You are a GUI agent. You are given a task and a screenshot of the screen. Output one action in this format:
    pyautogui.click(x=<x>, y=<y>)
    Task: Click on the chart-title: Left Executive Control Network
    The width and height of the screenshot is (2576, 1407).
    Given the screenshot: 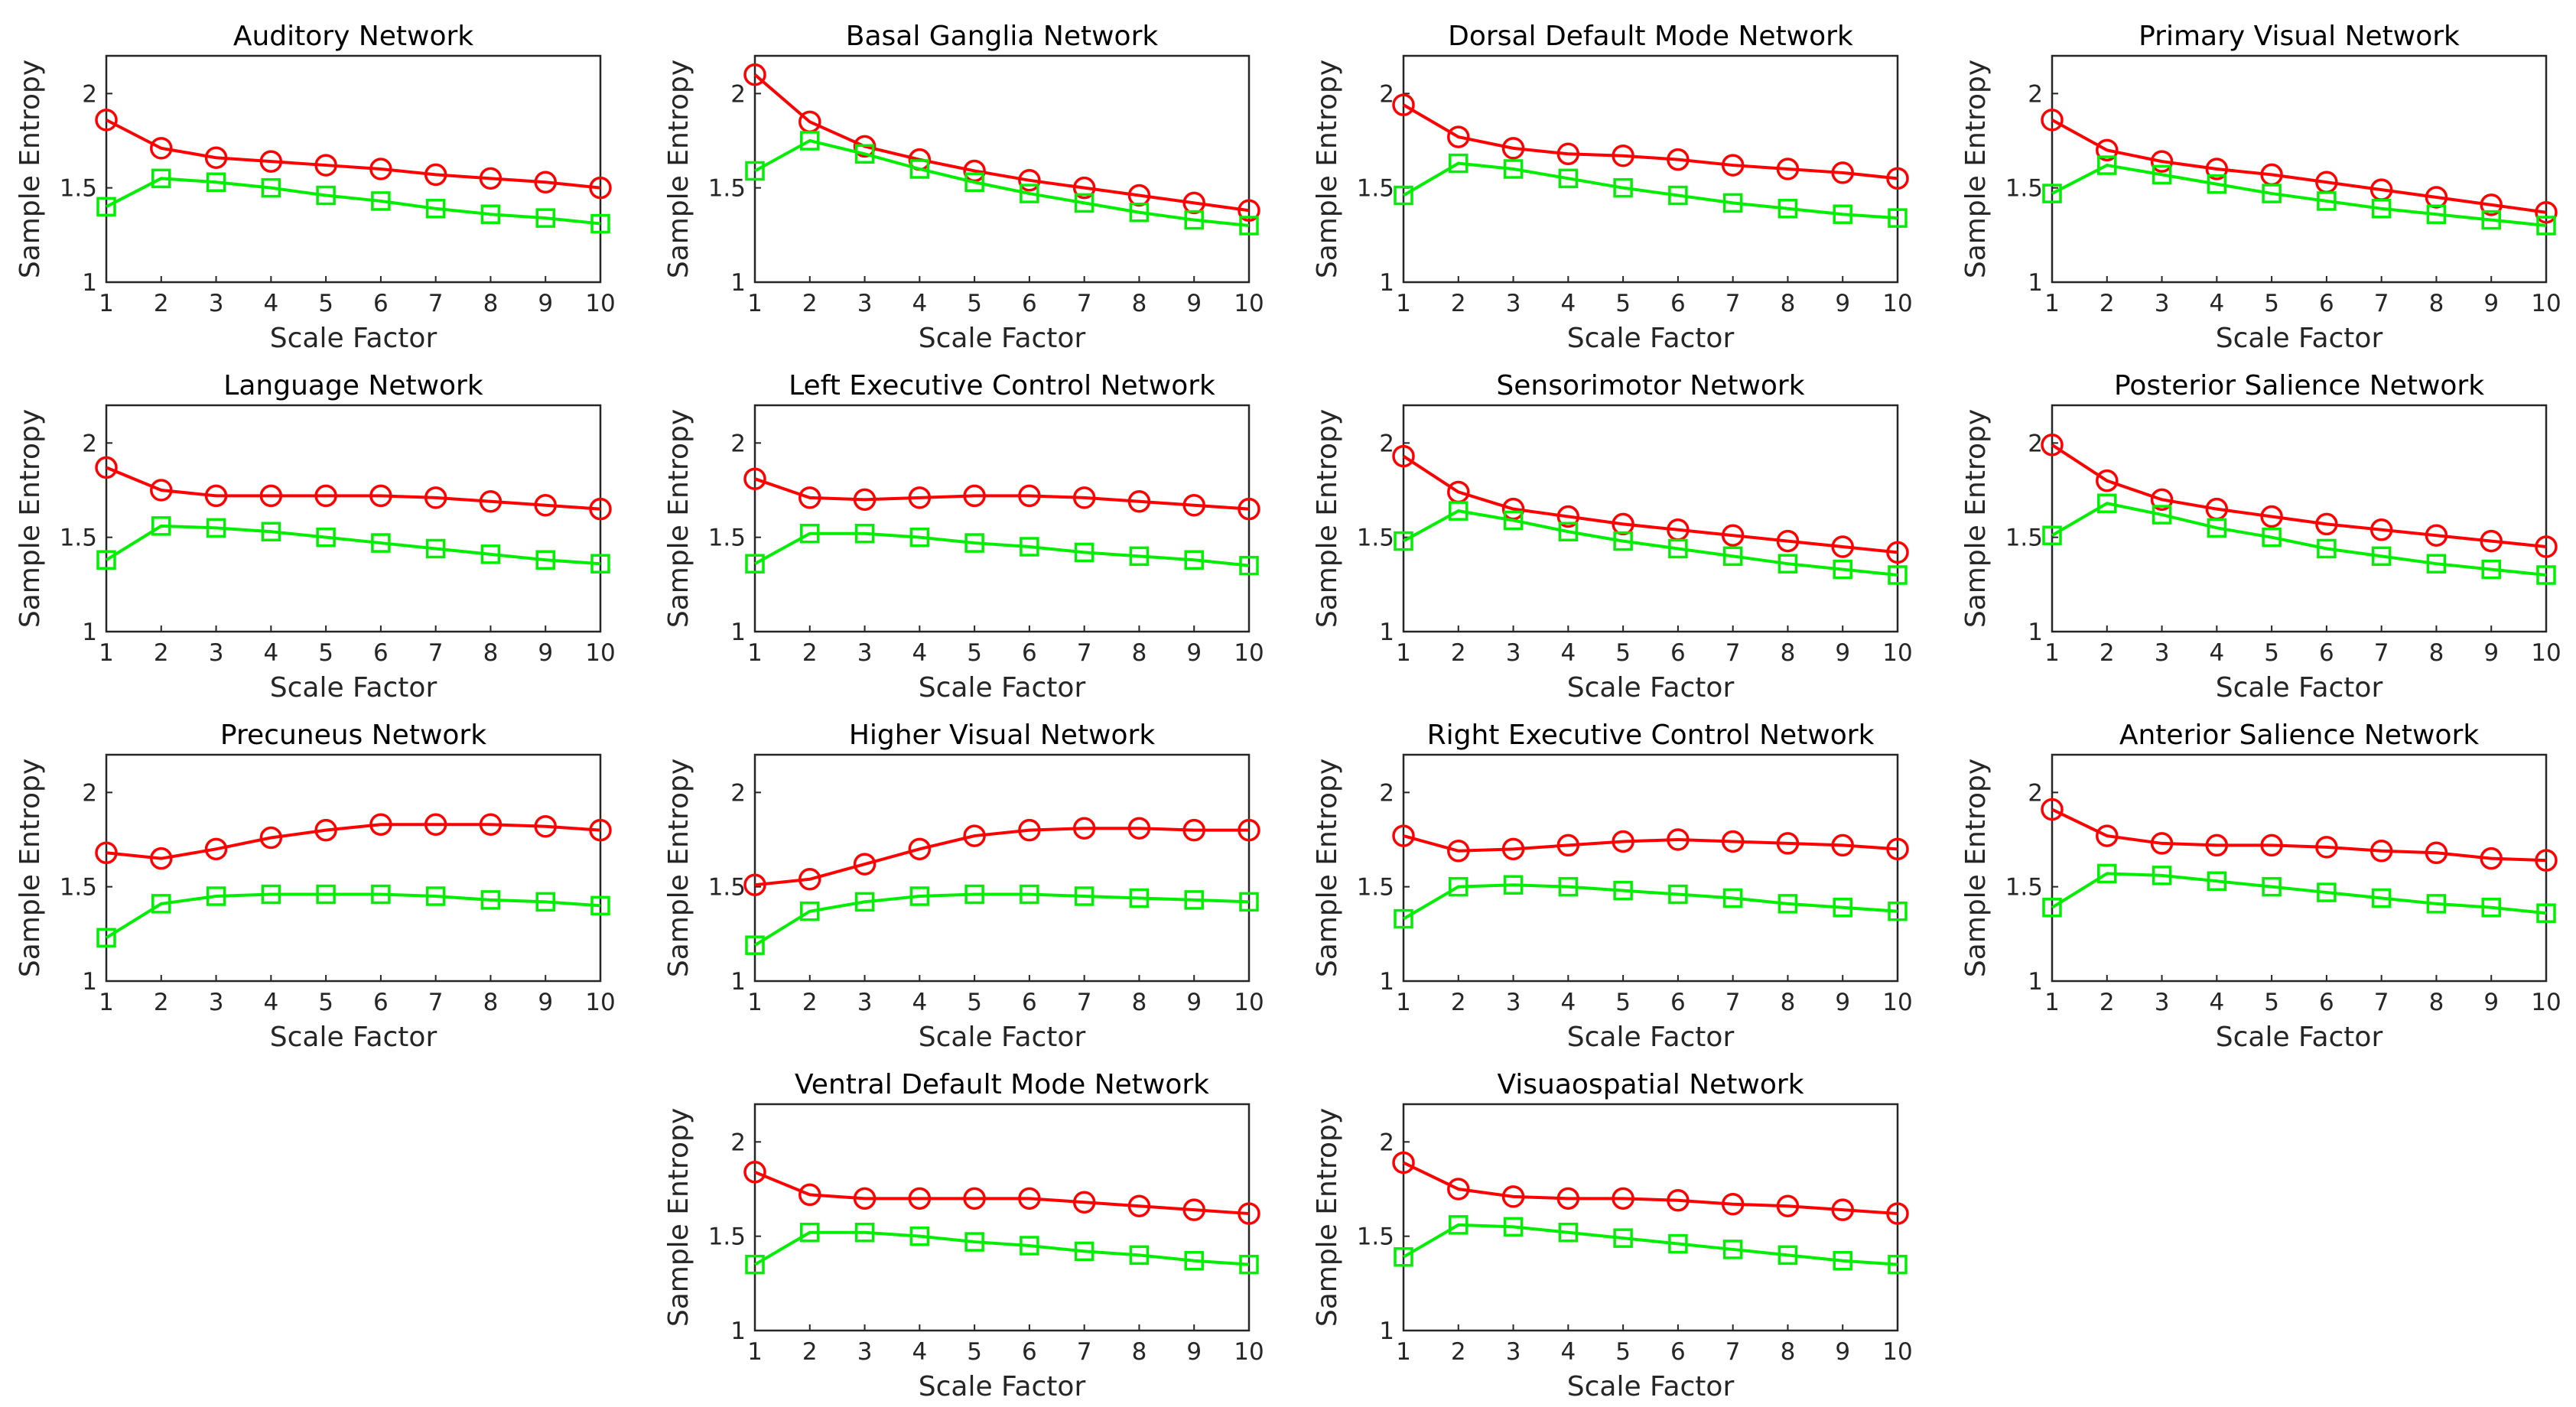 What is the action you would take?
    pyautogui.click(x=1002, y=385)
    